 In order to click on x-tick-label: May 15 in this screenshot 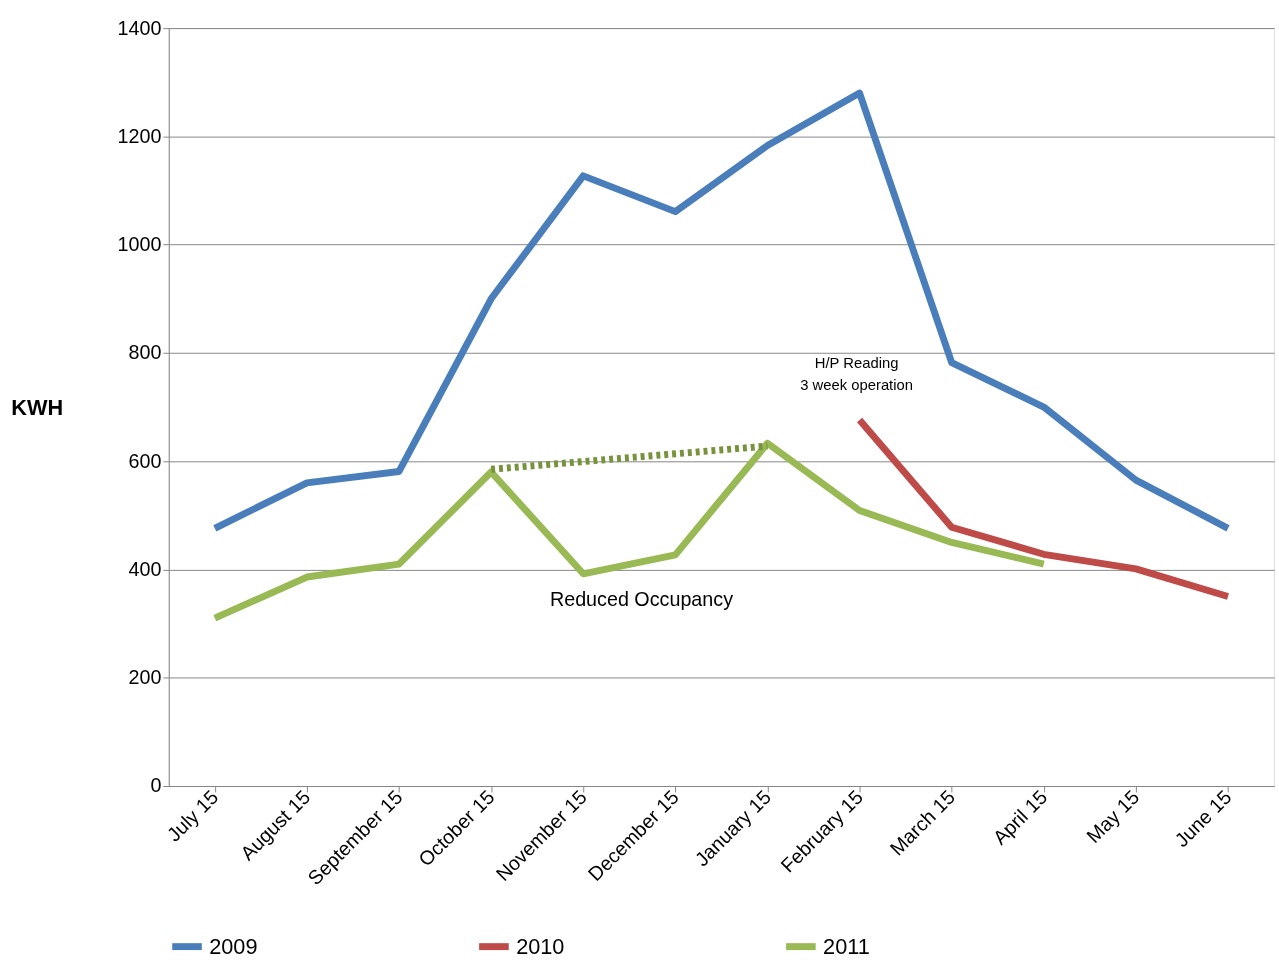, I will do `click(1113, 816)`.